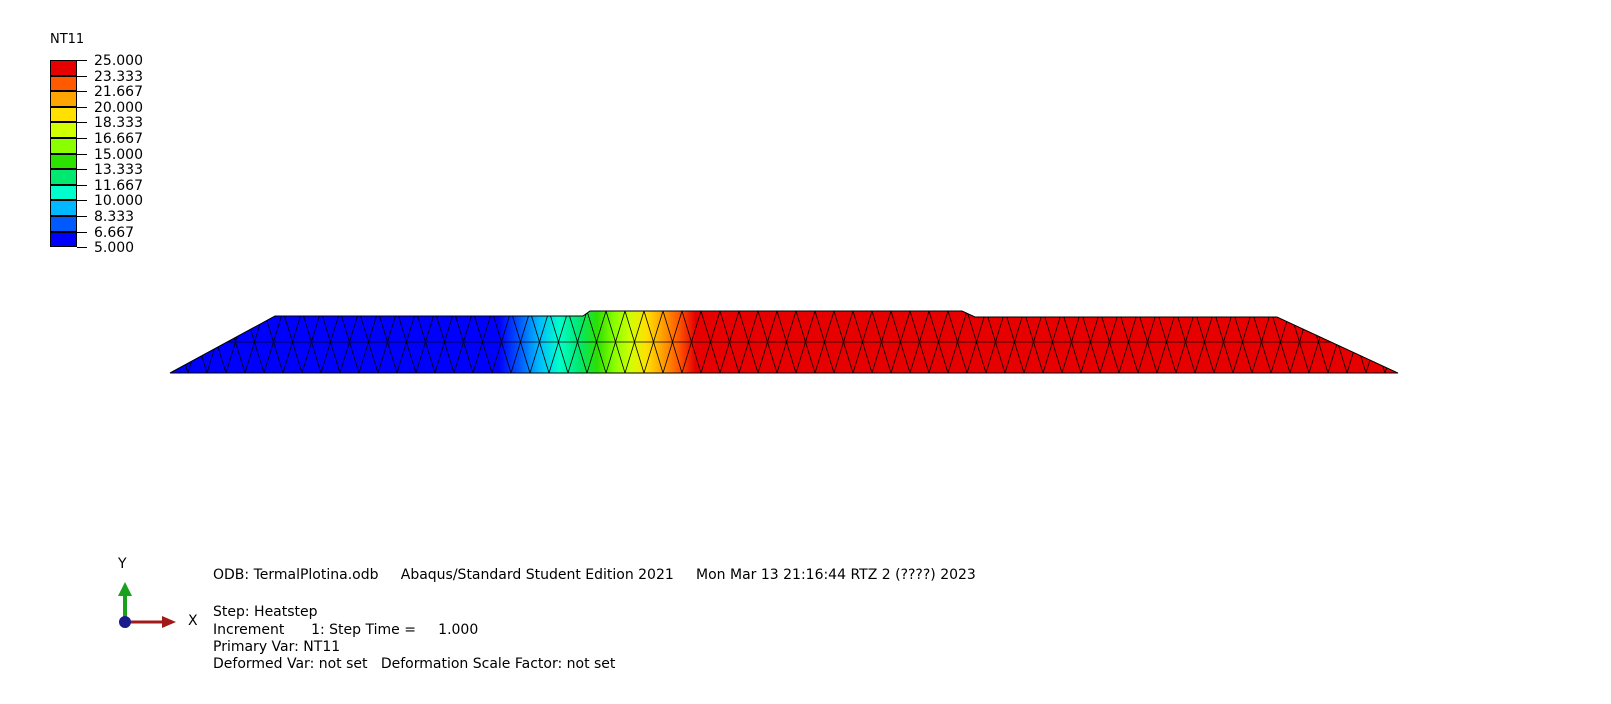 The height and width of the screenshot is (704, 1611). Describe the element at coordinates (125, 622) in the screenshot. I see `triad-origin` at that location.